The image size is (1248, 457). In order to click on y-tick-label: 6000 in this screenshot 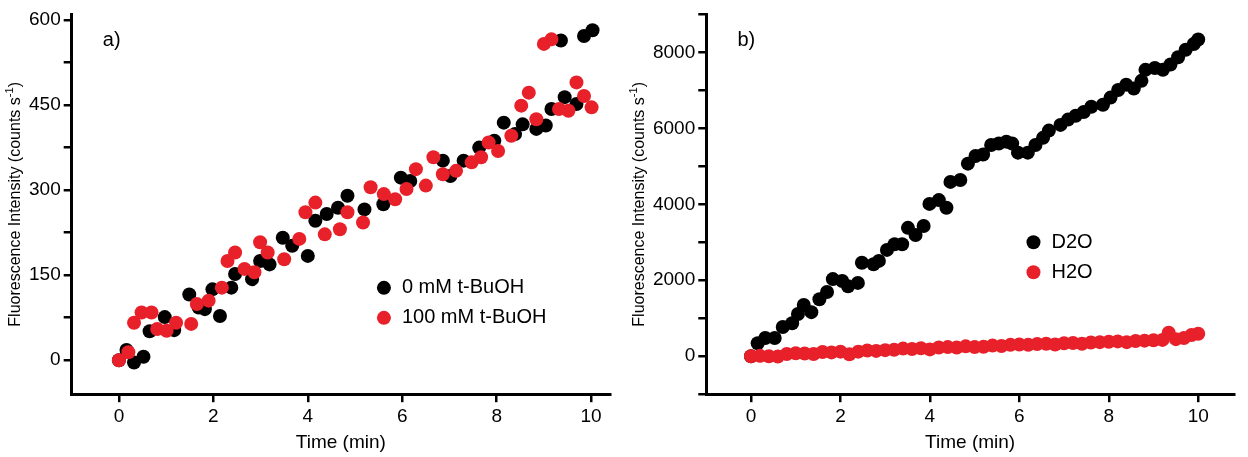, I will do `click(674, 127)`.